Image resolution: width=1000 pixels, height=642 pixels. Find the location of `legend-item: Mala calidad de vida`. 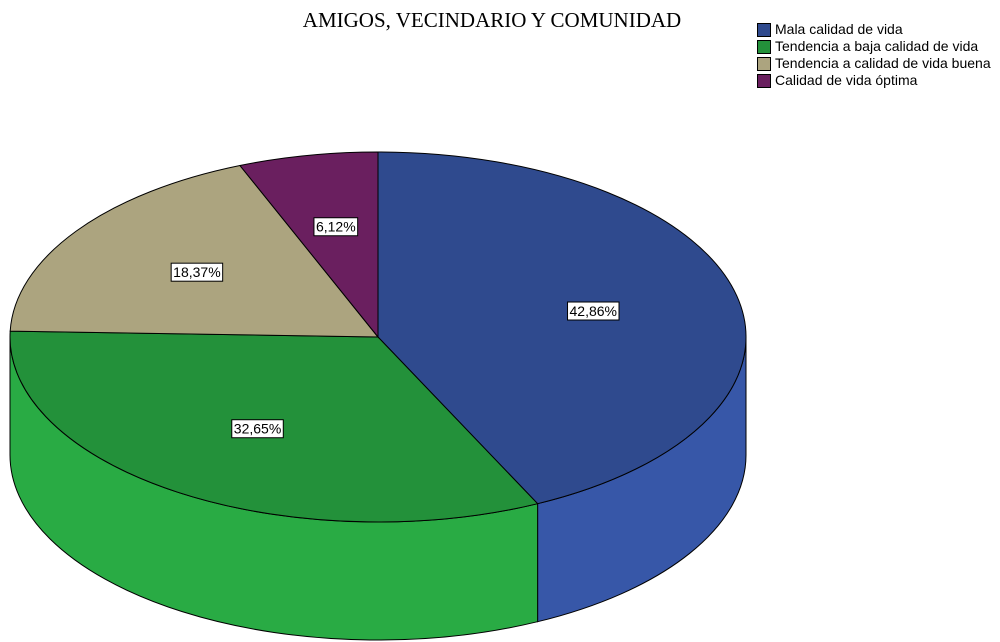

legend-item: Mala calidad de vida is located at coordinates (877, 29).